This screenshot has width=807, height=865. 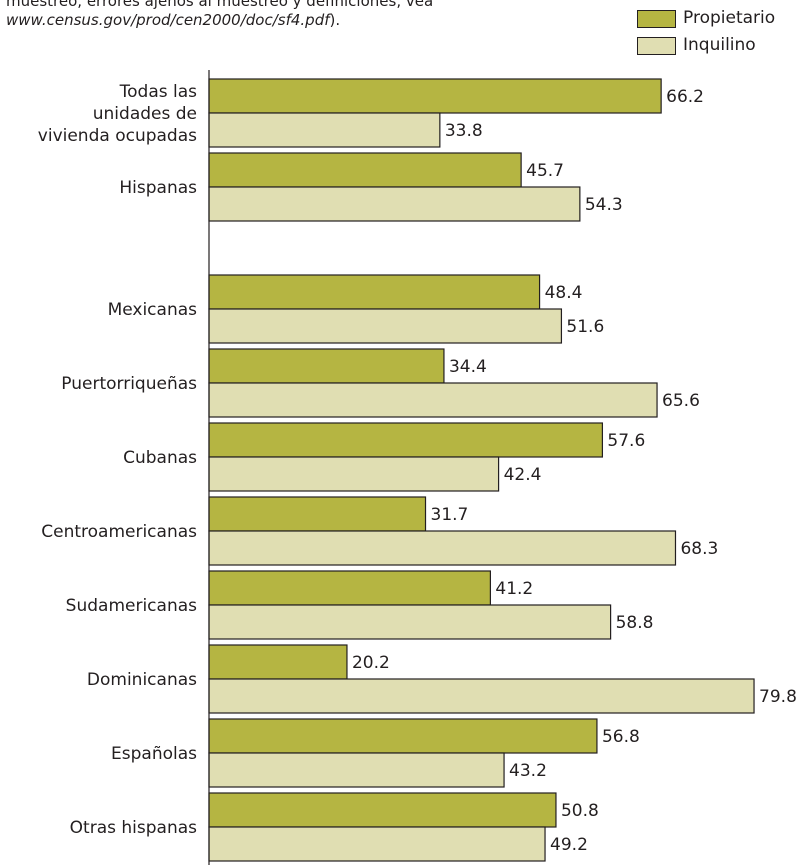 What do you see at coordinates (119, 532) in the screenshot?
I see `category-label: Centroamericanas` at bounding box center [119, 532].